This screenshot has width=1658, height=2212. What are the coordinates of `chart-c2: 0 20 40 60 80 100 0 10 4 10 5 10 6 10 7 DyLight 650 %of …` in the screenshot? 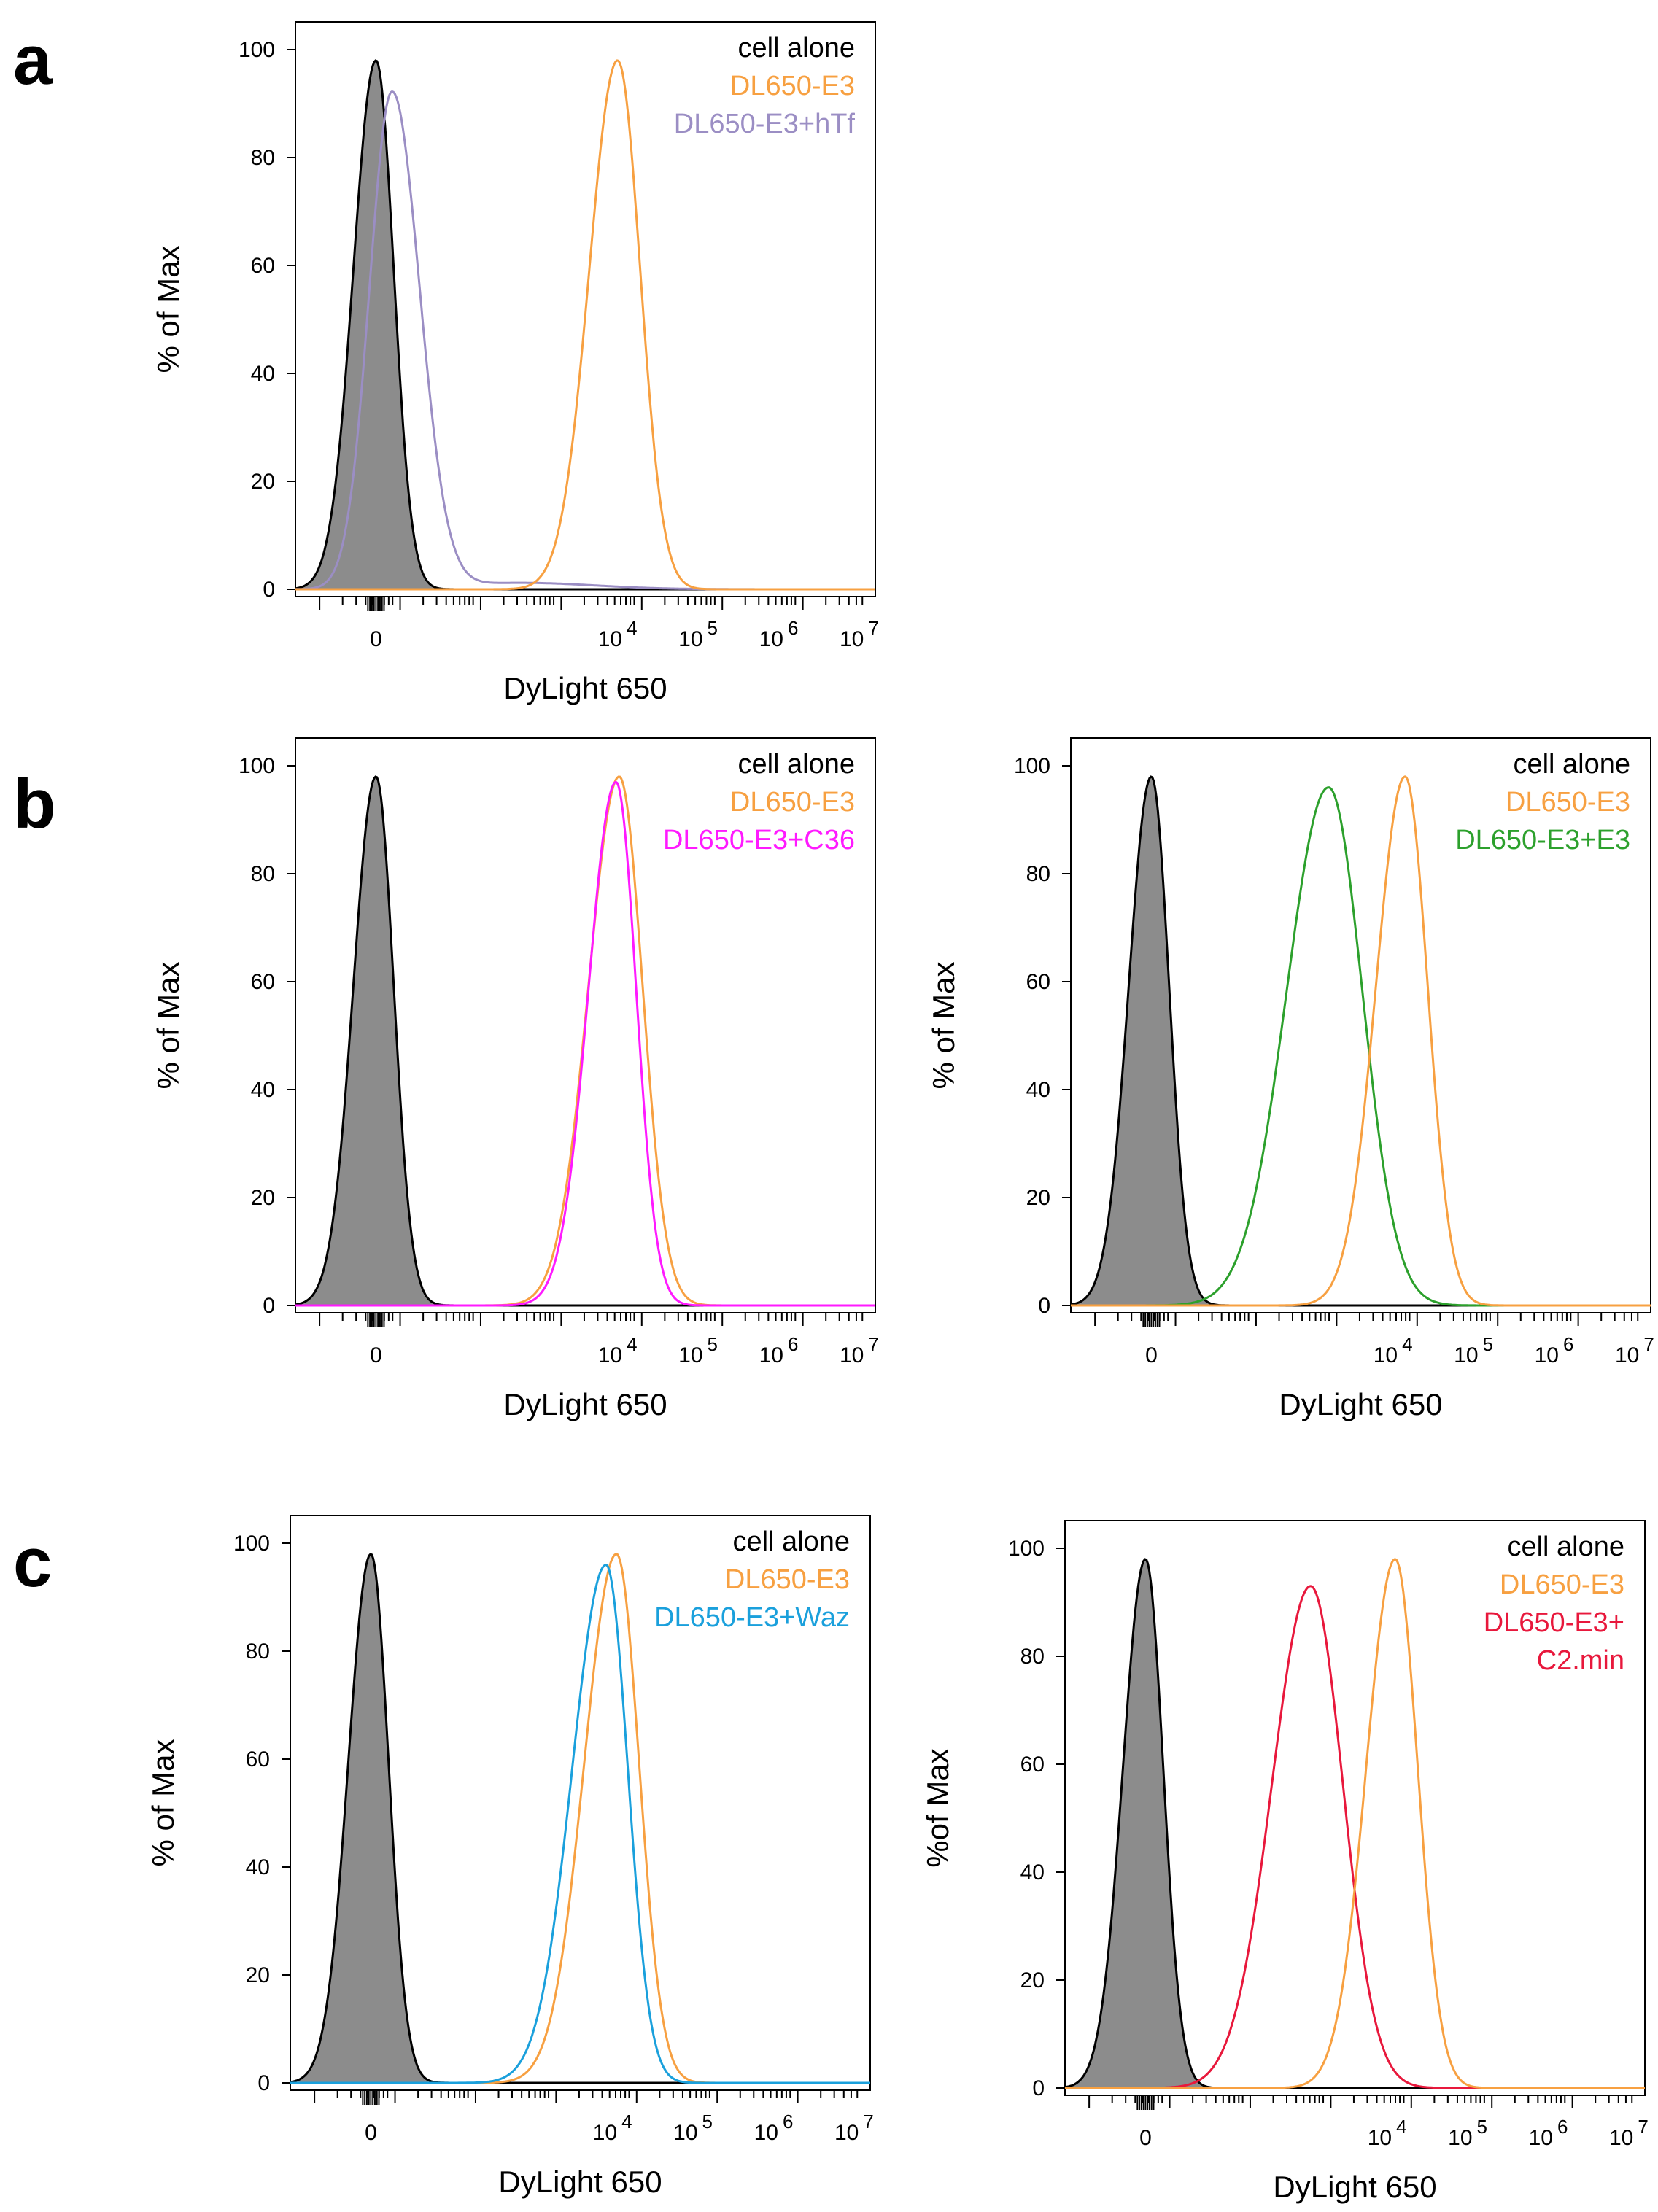 It's located at (1285, 1862).